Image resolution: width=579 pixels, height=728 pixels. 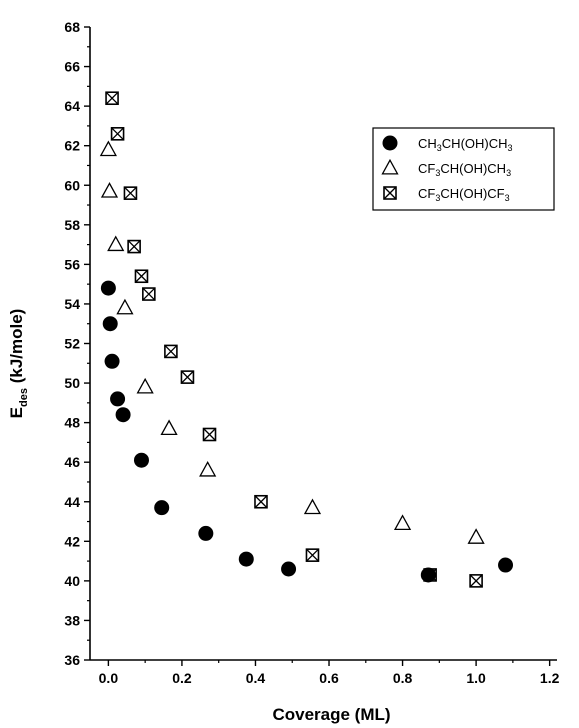 What do you see at coordinates (329, 678) in the screenshot?
I see `x-tick-label: 0.6` at bounding box center [329, 678].